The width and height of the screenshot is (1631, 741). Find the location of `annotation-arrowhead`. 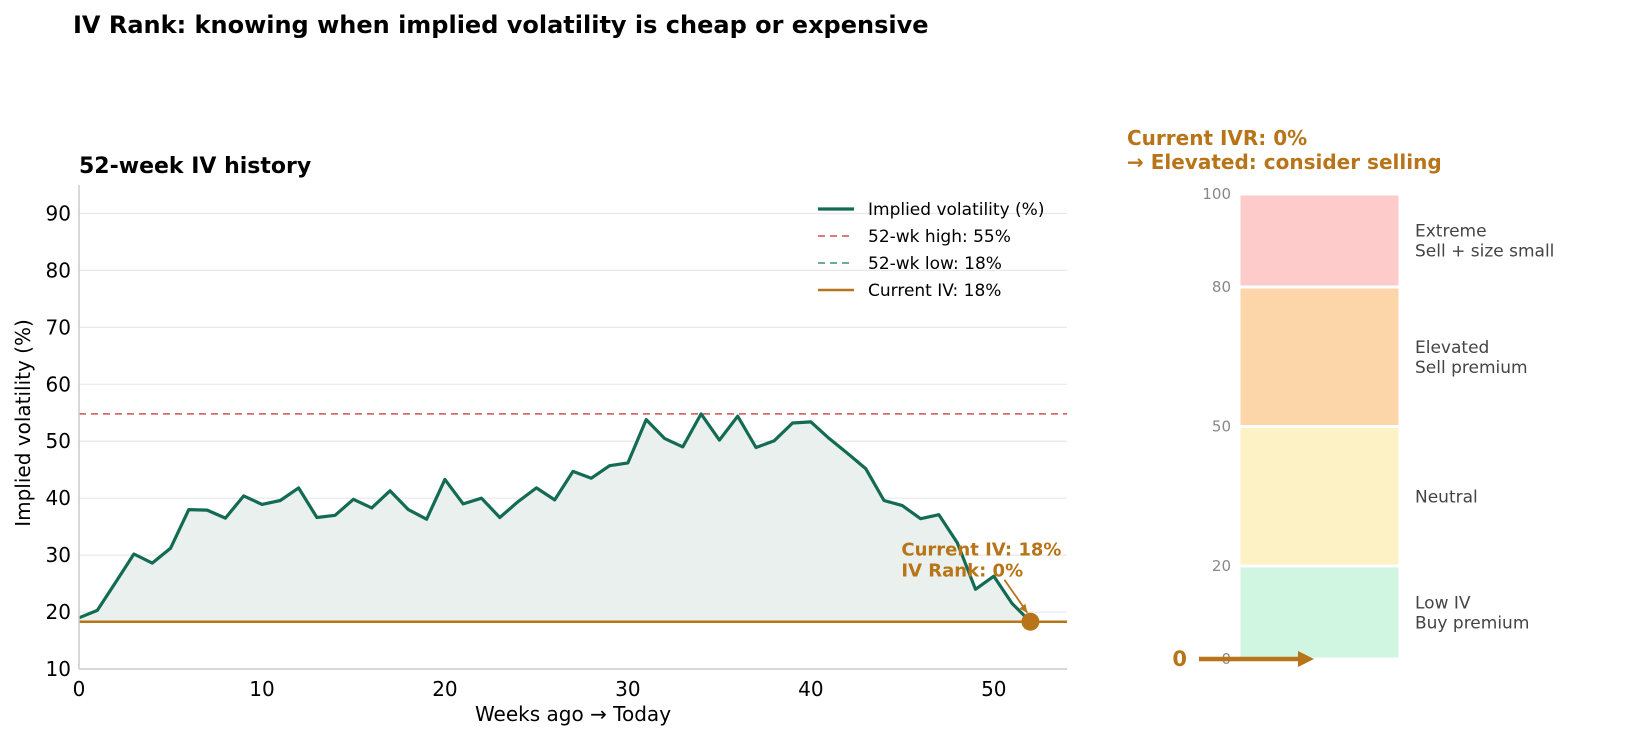

annotation-arrowhead is located at coordinates (1023, 608).